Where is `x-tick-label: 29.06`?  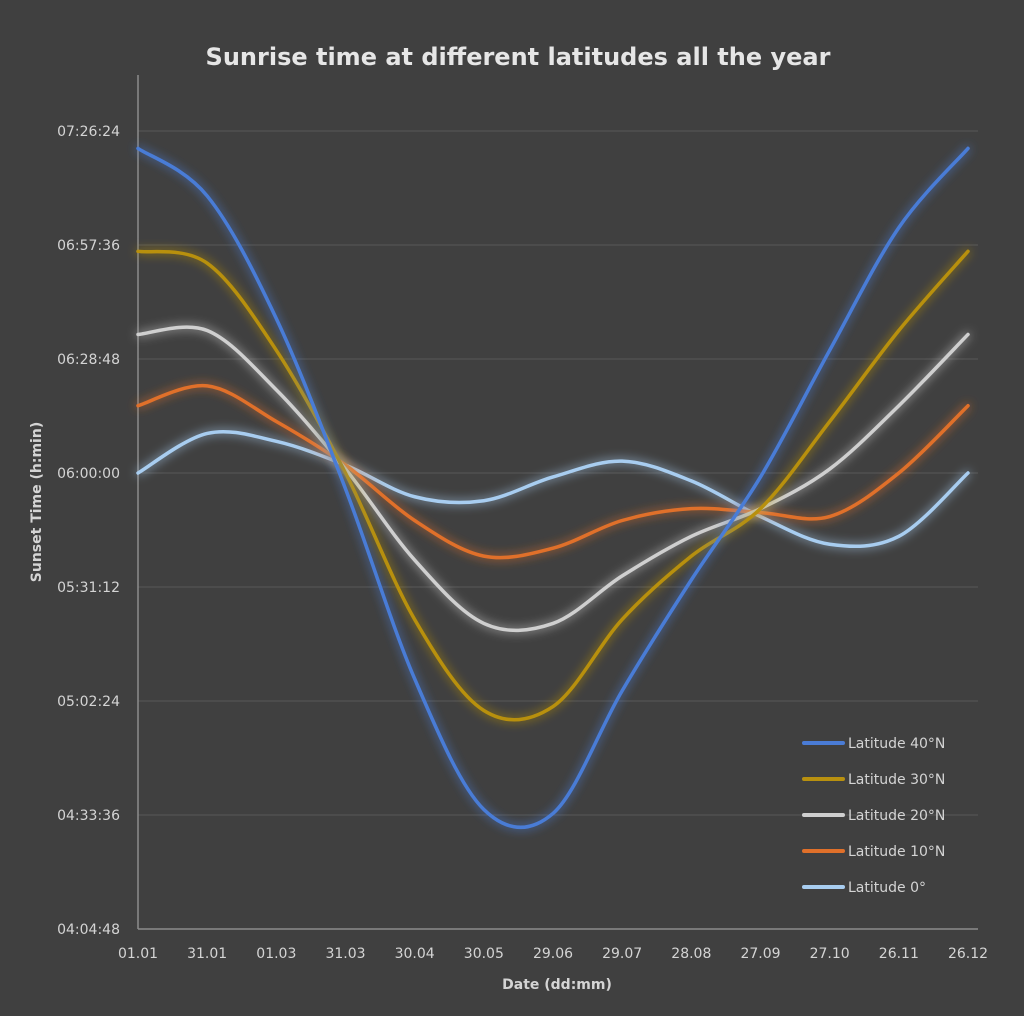
x-tick-label: 29.06 is located at coordinates (553, 954).